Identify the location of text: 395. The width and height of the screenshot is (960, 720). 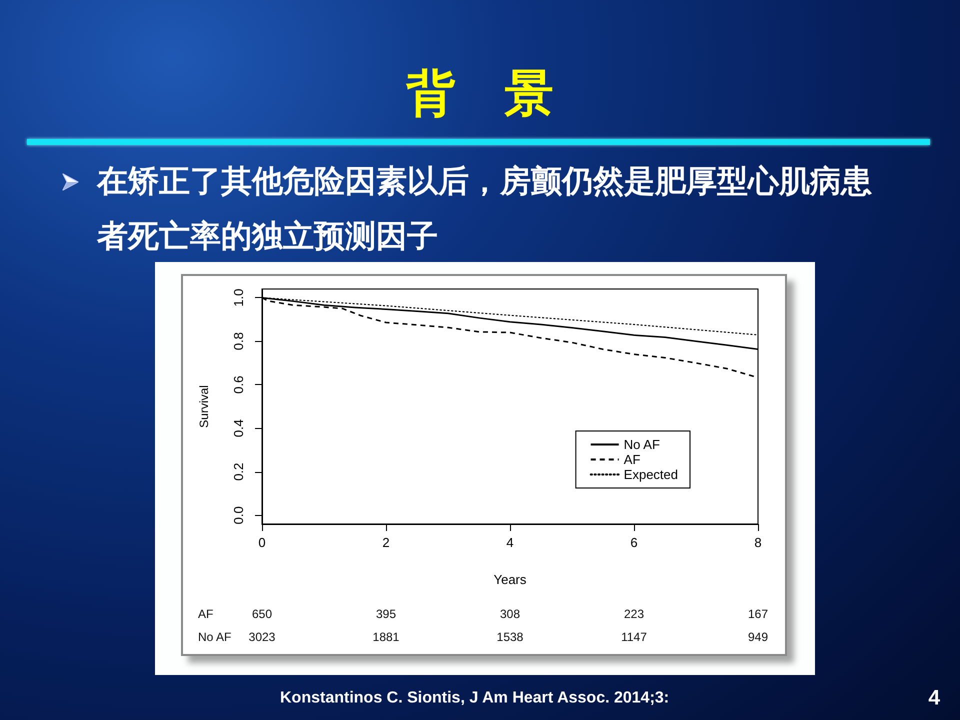
(386, 614).